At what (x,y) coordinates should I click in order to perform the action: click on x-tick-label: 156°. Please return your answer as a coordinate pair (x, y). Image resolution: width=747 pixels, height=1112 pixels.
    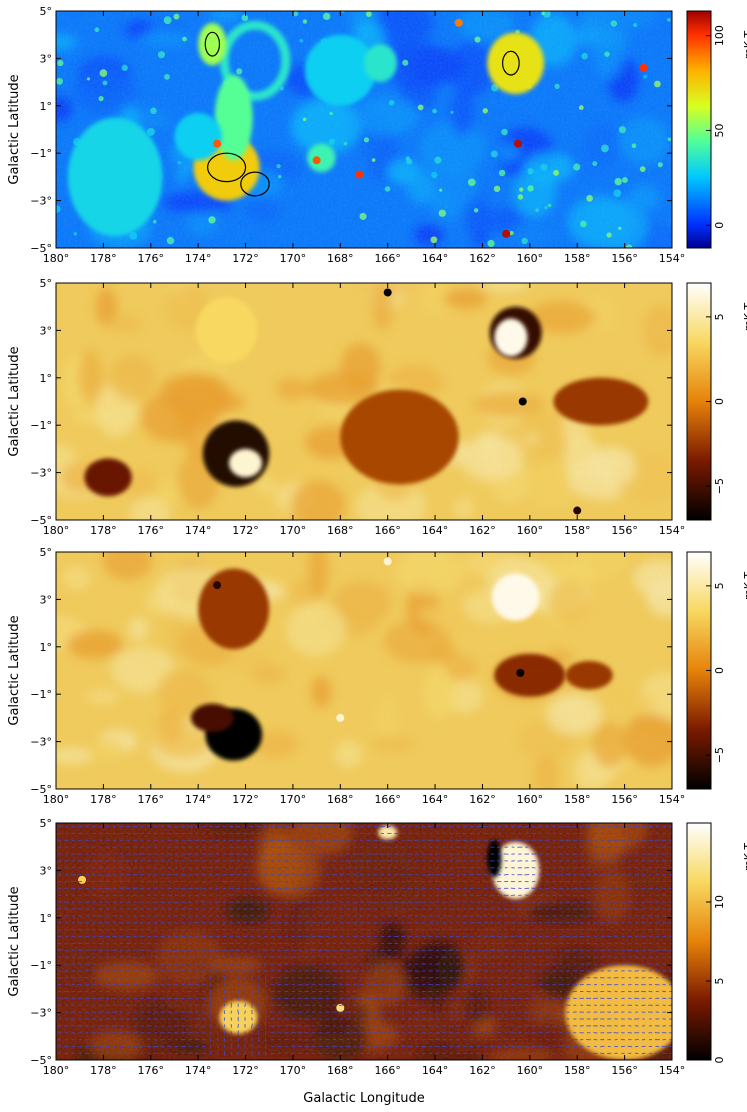
    Looking at the image, I should click on (624, 1070).